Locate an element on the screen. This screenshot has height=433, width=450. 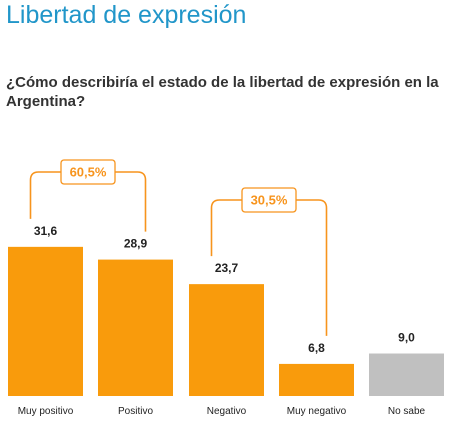
value-label: 31,6 is located at coordinates (46, 231).